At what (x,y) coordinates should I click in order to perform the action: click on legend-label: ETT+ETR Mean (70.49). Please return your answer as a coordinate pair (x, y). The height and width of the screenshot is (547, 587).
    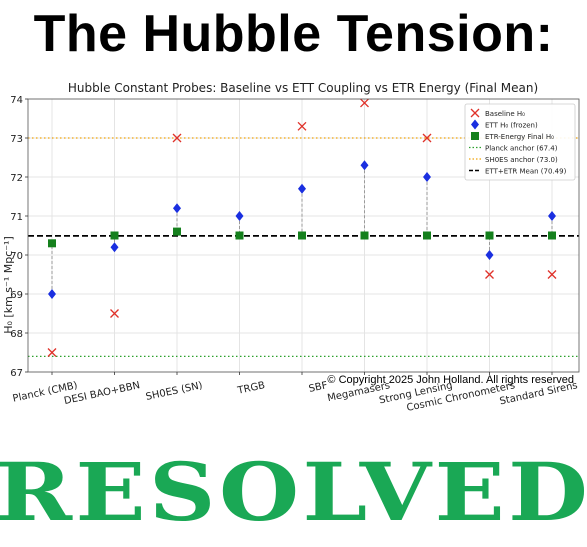
    Looking at the image, I should click on (526, 172).